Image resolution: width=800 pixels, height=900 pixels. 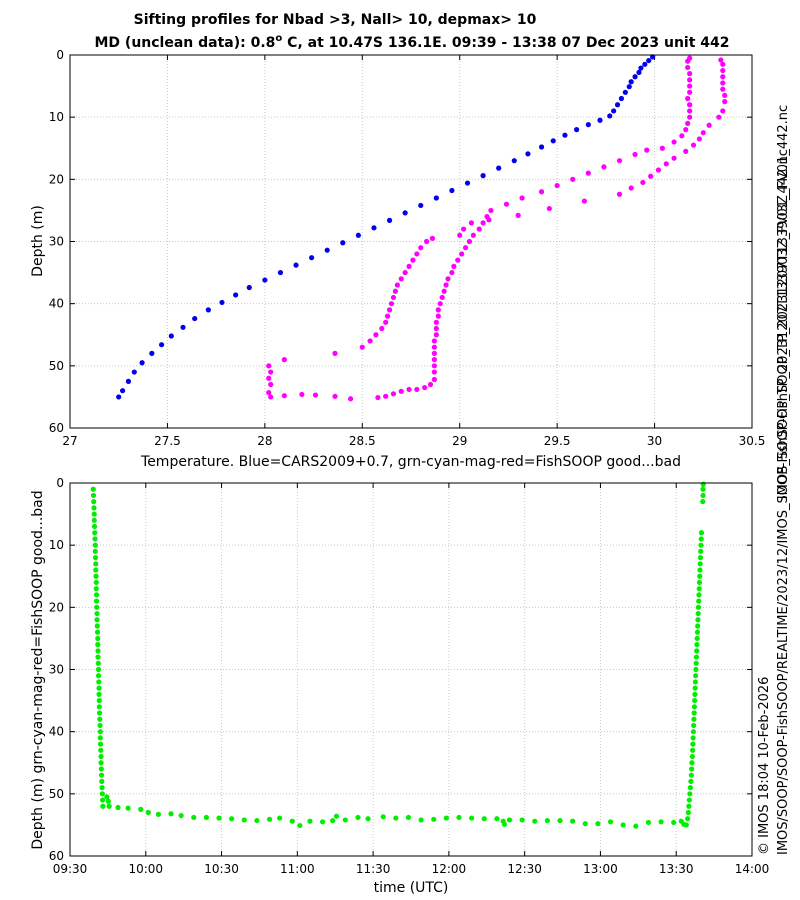 What do you see at coordinates (56, 856) in the screenshot?
I see `bottom-ytick-label: 60` at bounding box center [56, 856].